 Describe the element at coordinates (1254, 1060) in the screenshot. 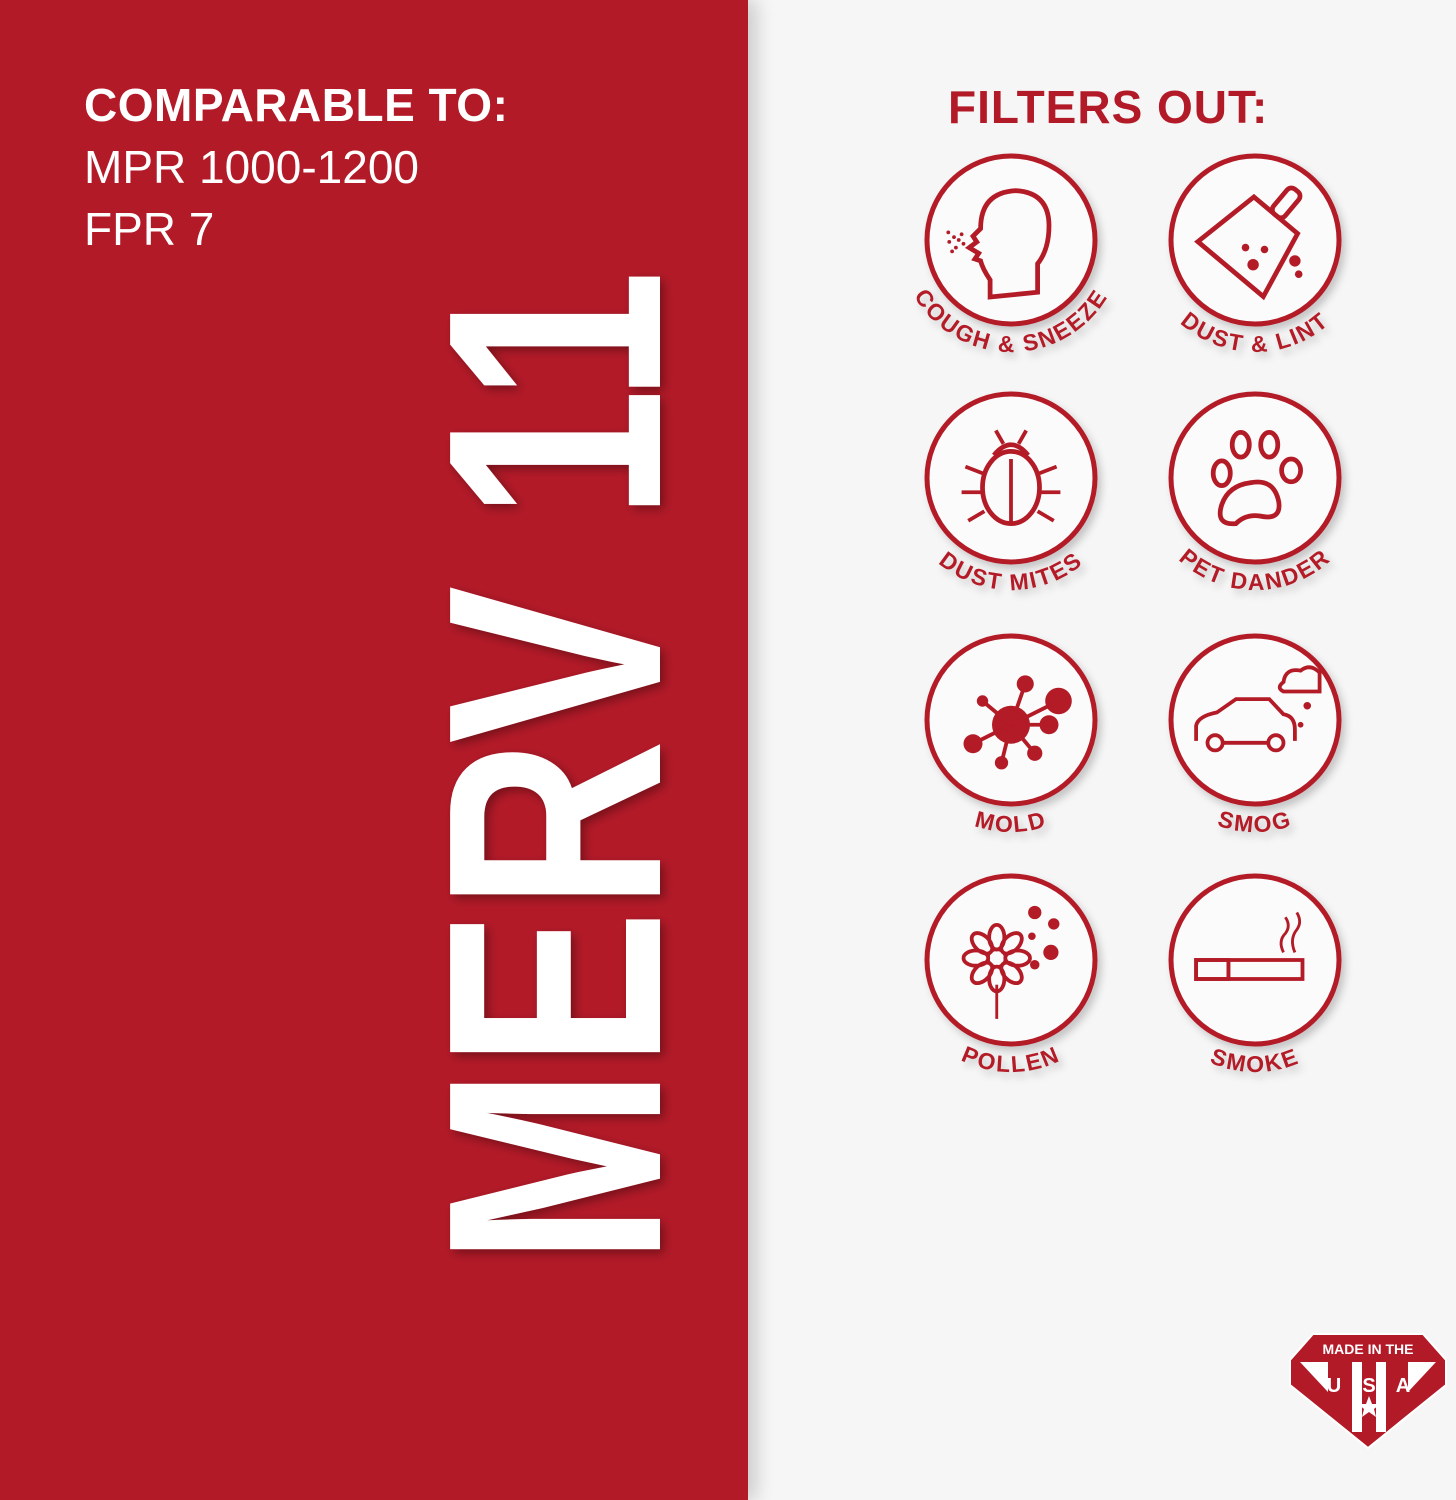

I see `filter-label: SMOKE` at that location.